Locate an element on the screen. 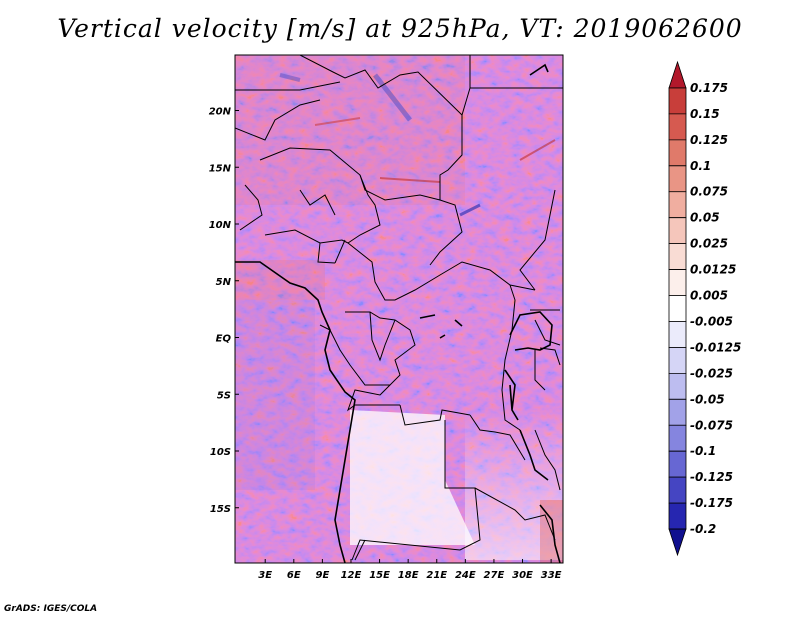 This screenshot has width=800, height=618. lon-tick-label: 9E is located at coordinates (322, 575).